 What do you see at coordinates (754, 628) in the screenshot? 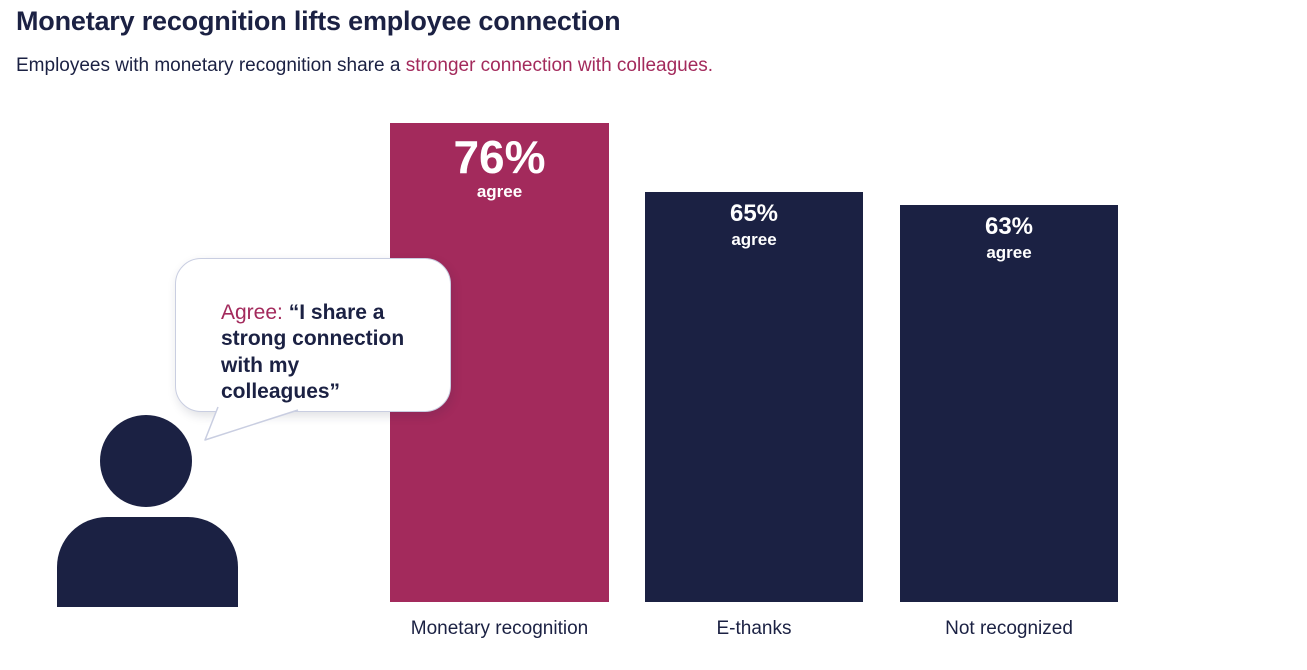
I see `category-label-e-thanks: E-thanks` at bounding box center [754, 628].